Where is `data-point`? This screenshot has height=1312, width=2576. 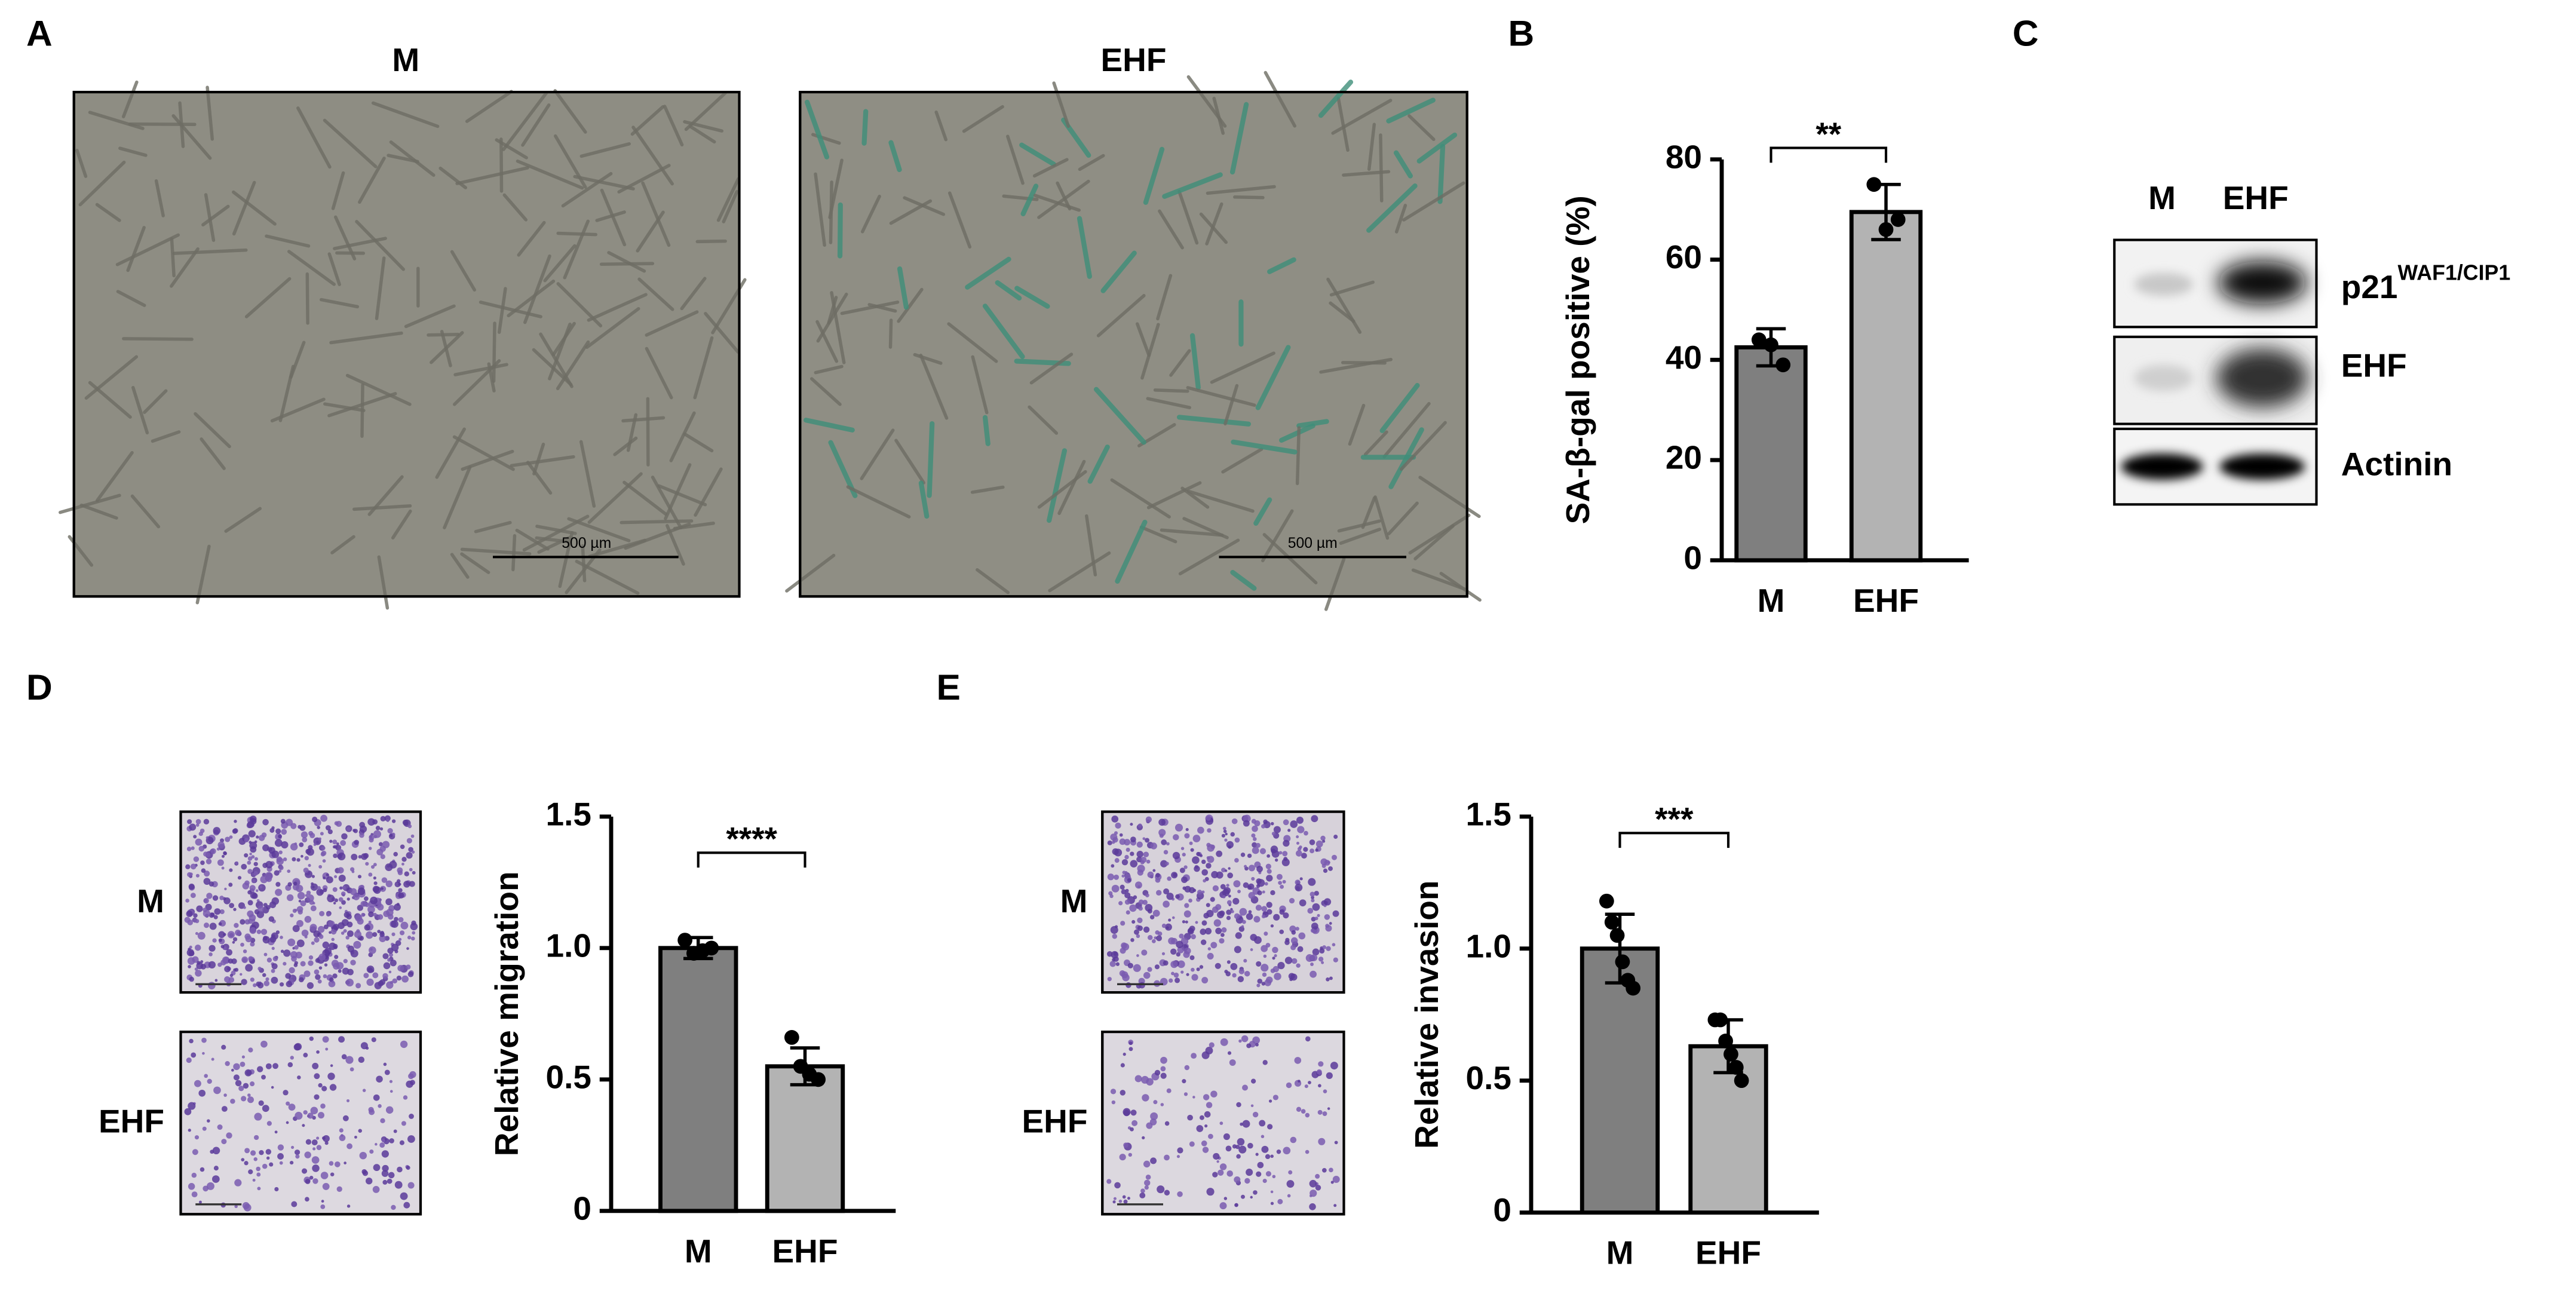
data-point is located at coordinates (1736, 1067).